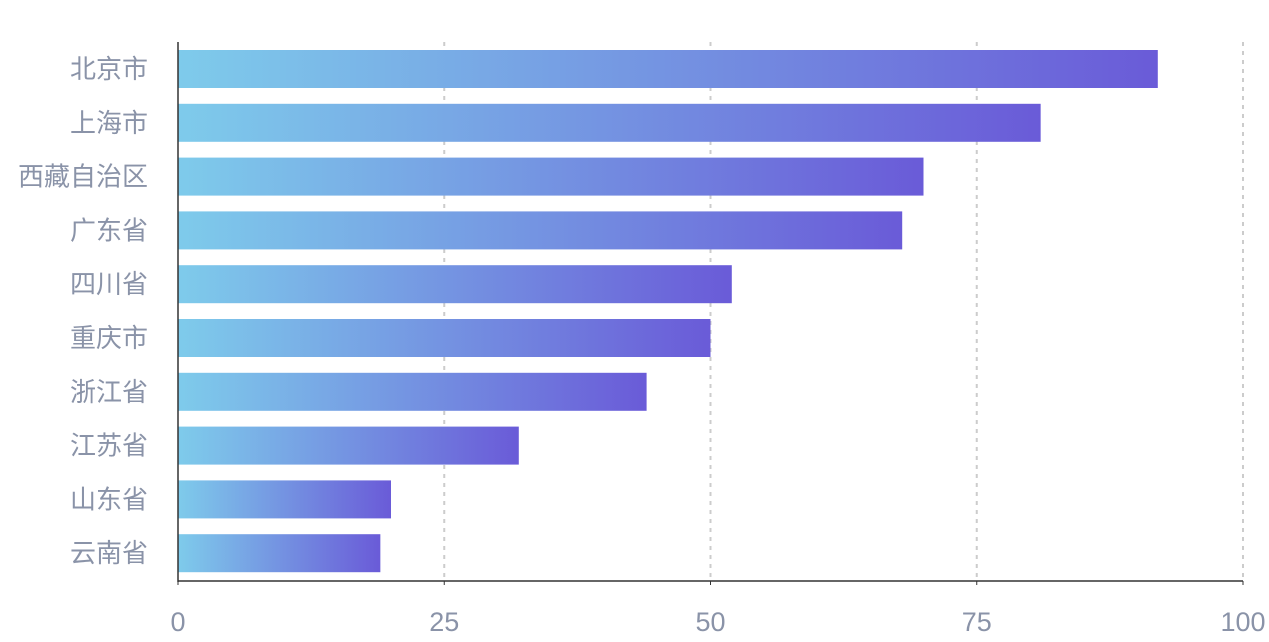 The image size is (1269, 642). Describe the element at coordinates (109, 231) in the screenshot. I see `category-label: 广东省` at that location.